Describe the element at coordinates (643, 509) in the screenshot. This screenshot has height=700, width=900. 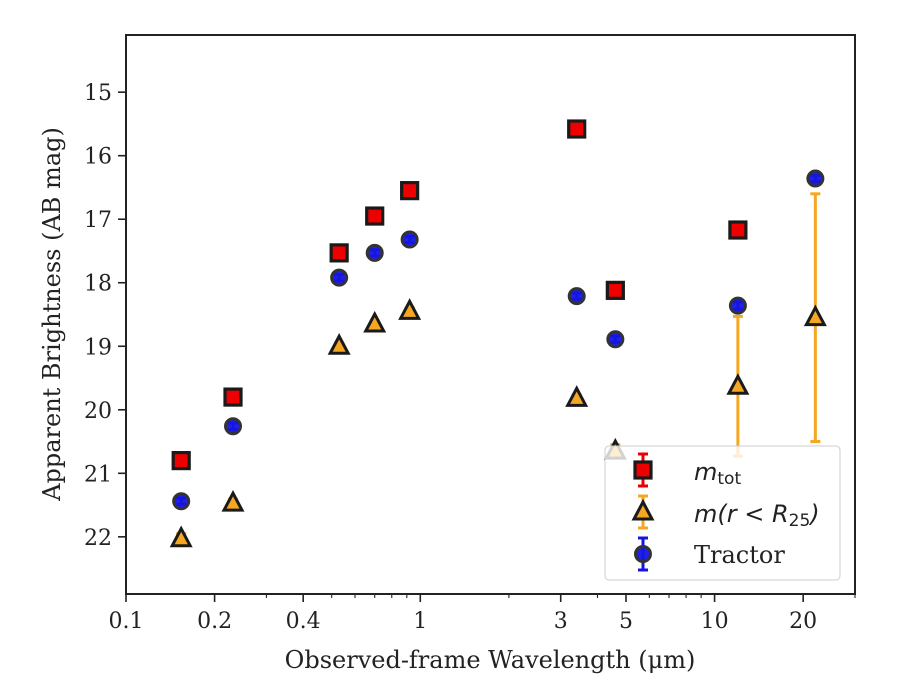
I see `legend-marker-m-r-r25` at that location.